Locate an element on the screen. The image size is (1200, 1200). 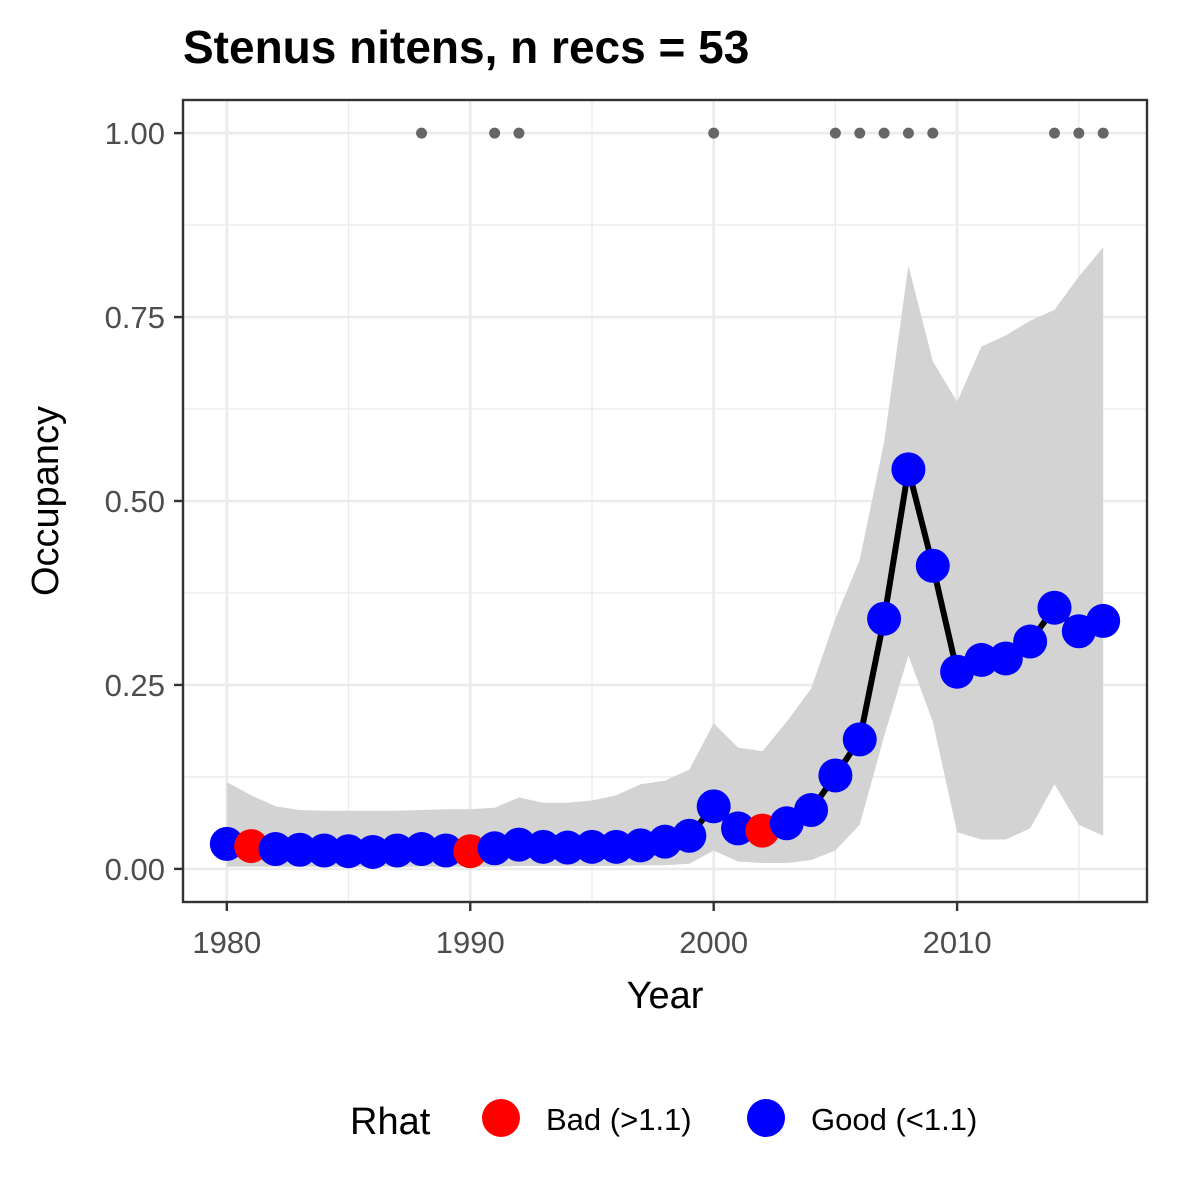
legend: Rhat Bad (>1.1) Good (<1.1) is located at coordinates (663, 1121).